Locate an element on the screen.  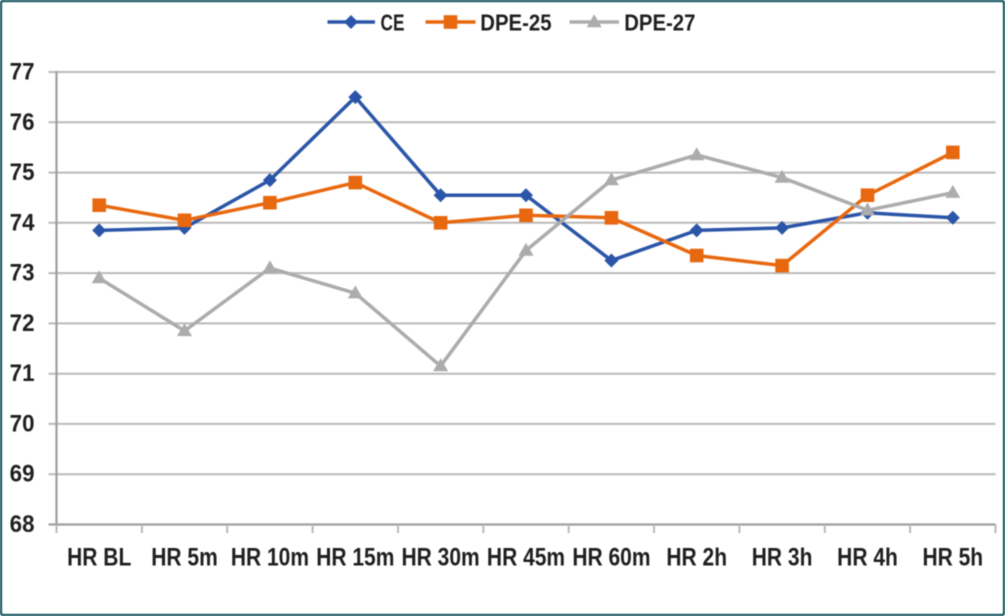
svg-text: HR 60m is located at coordinates (611, 557).